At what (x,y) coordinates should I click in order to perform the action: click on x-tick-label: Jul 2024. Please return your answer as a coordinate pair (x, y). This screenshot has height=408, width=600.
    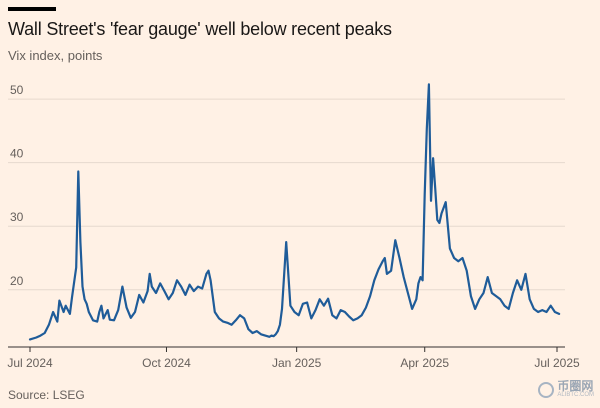
    Looking at the image, I should click on (30, 363).